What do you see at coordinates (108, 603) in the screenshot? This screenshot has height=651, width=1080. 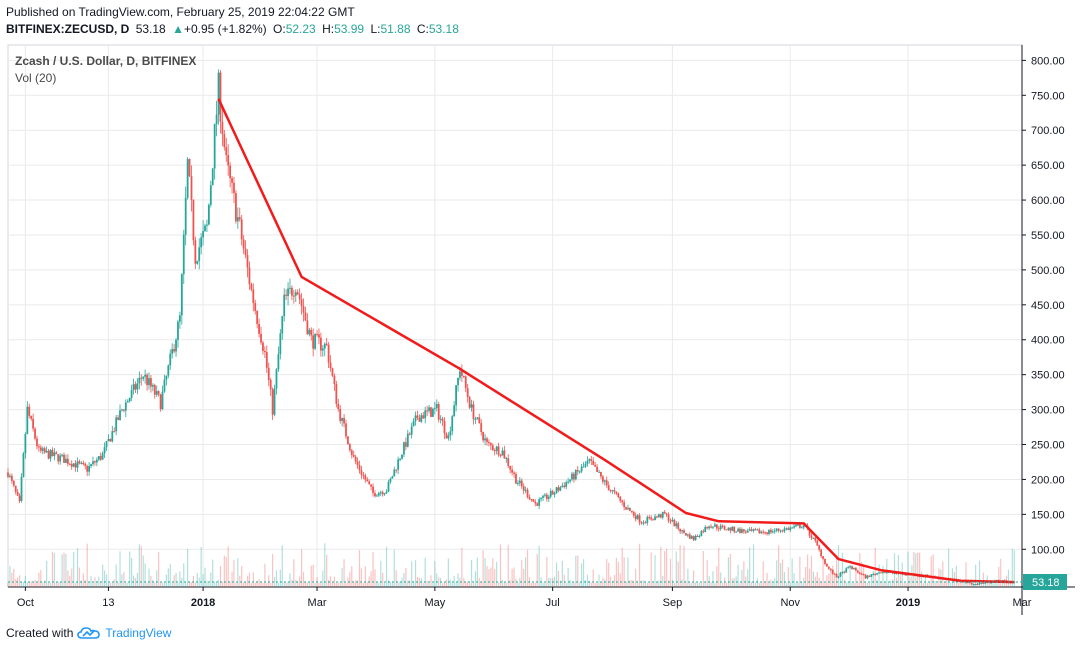 I see `x-tick-label: 13` at bounding box center [108, 603].